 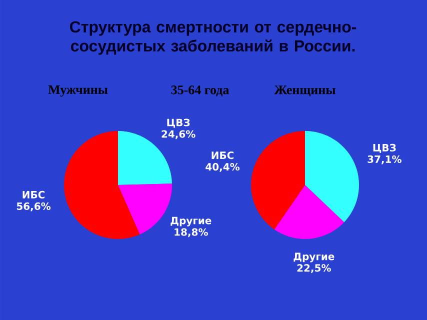 I want to click on chart-title: Мужчины, so click(x=78, y=91).